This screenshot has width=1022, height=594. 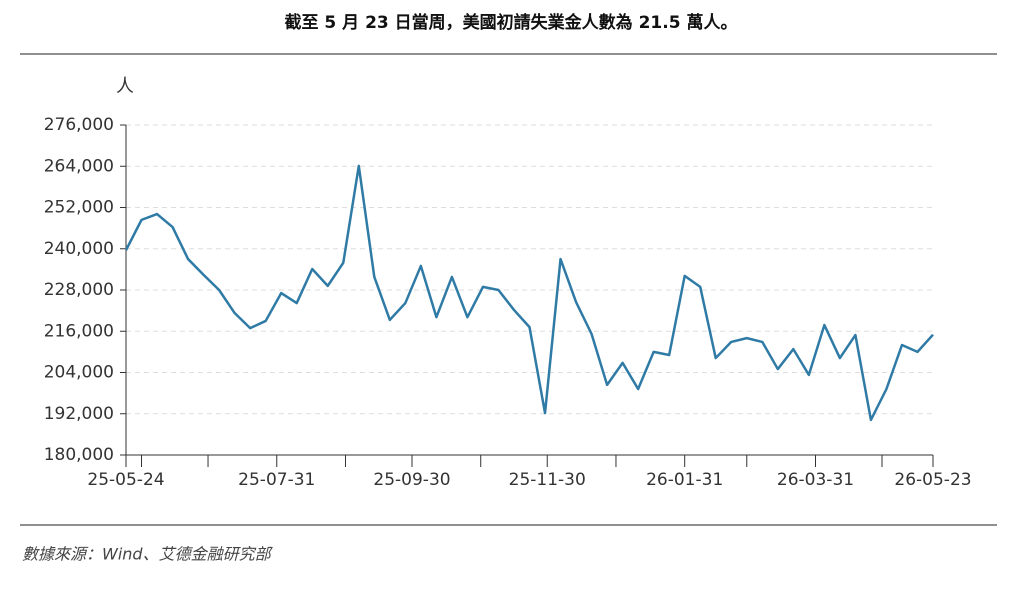 I want to click on y-tick-label: 240,000, so click(x=79, y=249).